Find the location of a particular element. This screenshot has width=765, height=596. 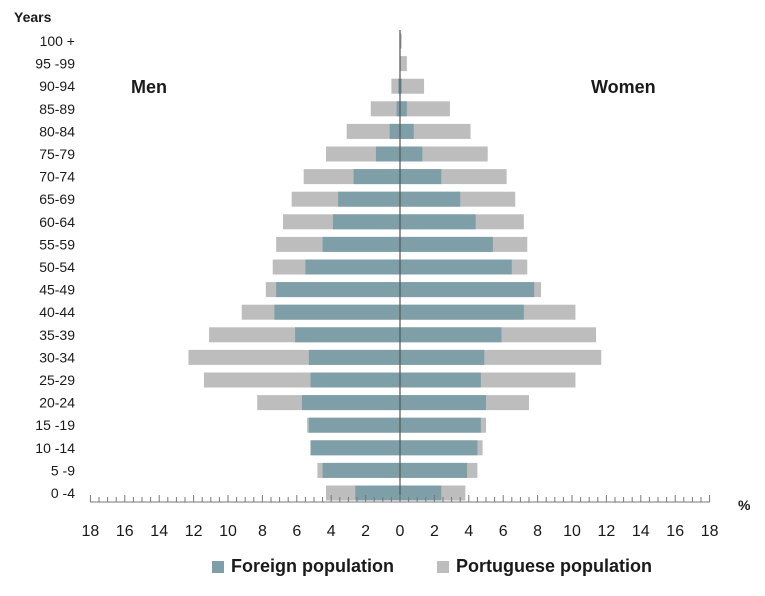

age-label-80-84: 80-84 is located at coordinates (57, 131).